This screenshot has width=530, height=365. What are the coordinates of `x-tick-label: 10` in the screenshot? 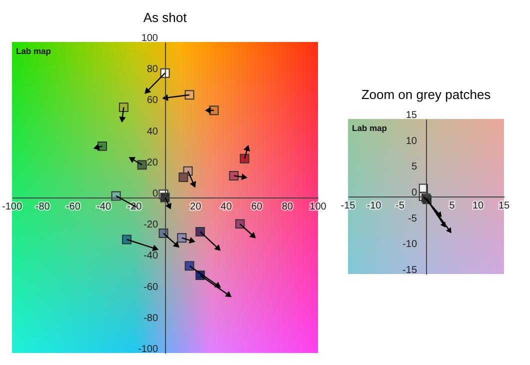 It's located at (478, 206).